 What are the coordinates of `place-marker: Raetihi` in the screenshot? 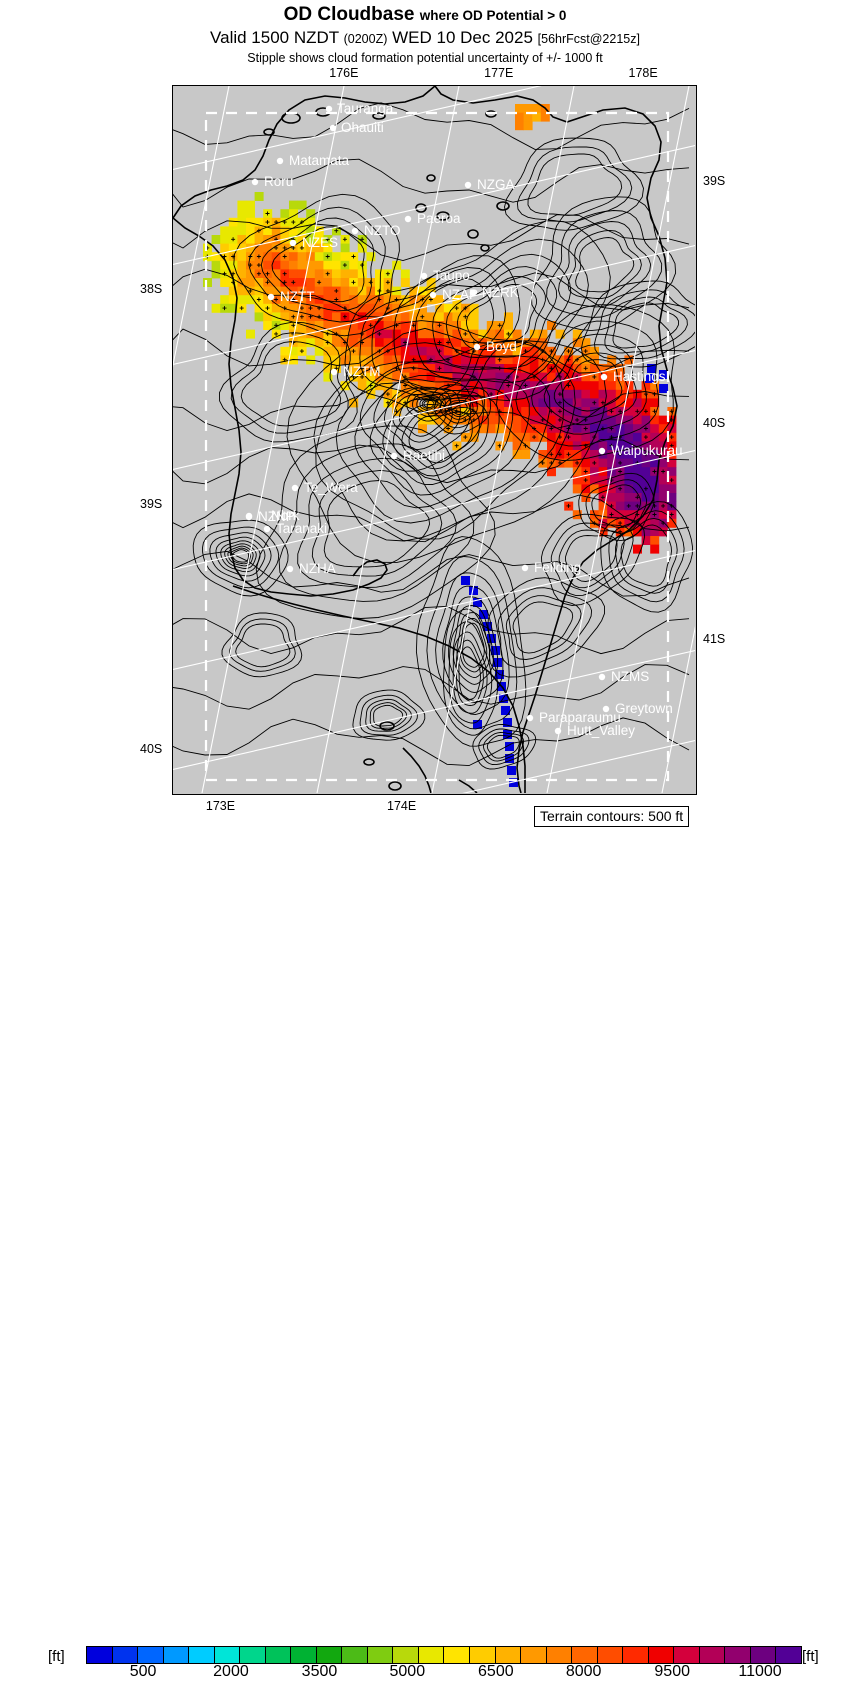 It's located at (417, 455).